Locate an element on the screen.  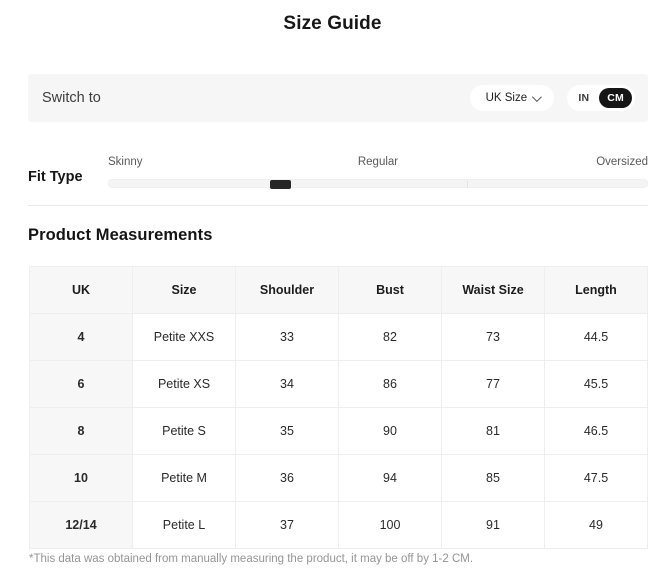
cell-waist-size: 91 is located at coordinates (493, 525).